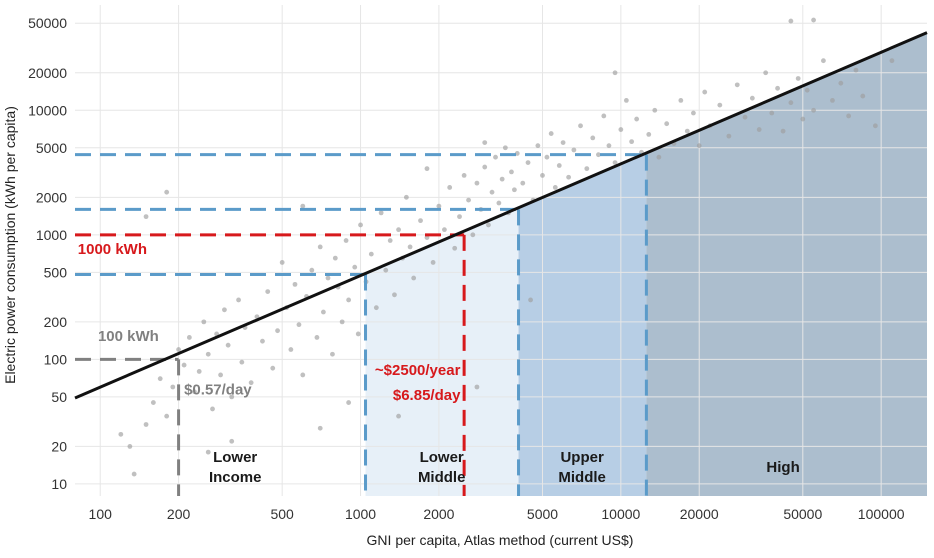 The width and height of the screenshot is (934, 558). I want to click on annotation-2: $0.57/day, so click(218, 390).